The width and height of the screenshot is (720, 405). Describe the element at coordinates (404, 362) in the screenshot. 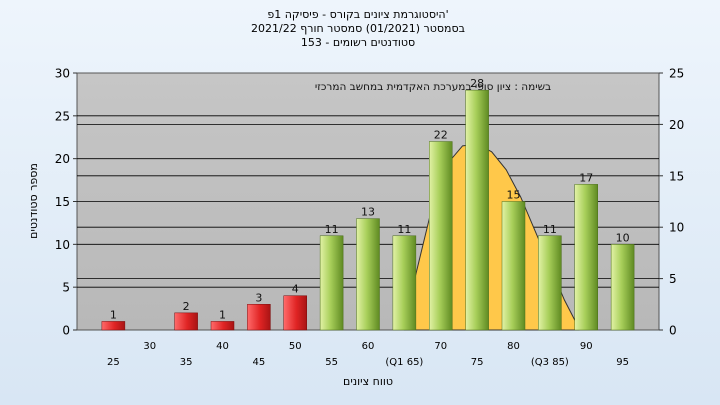

I see `x-tick-label-8: (Q1 65)` at that location.